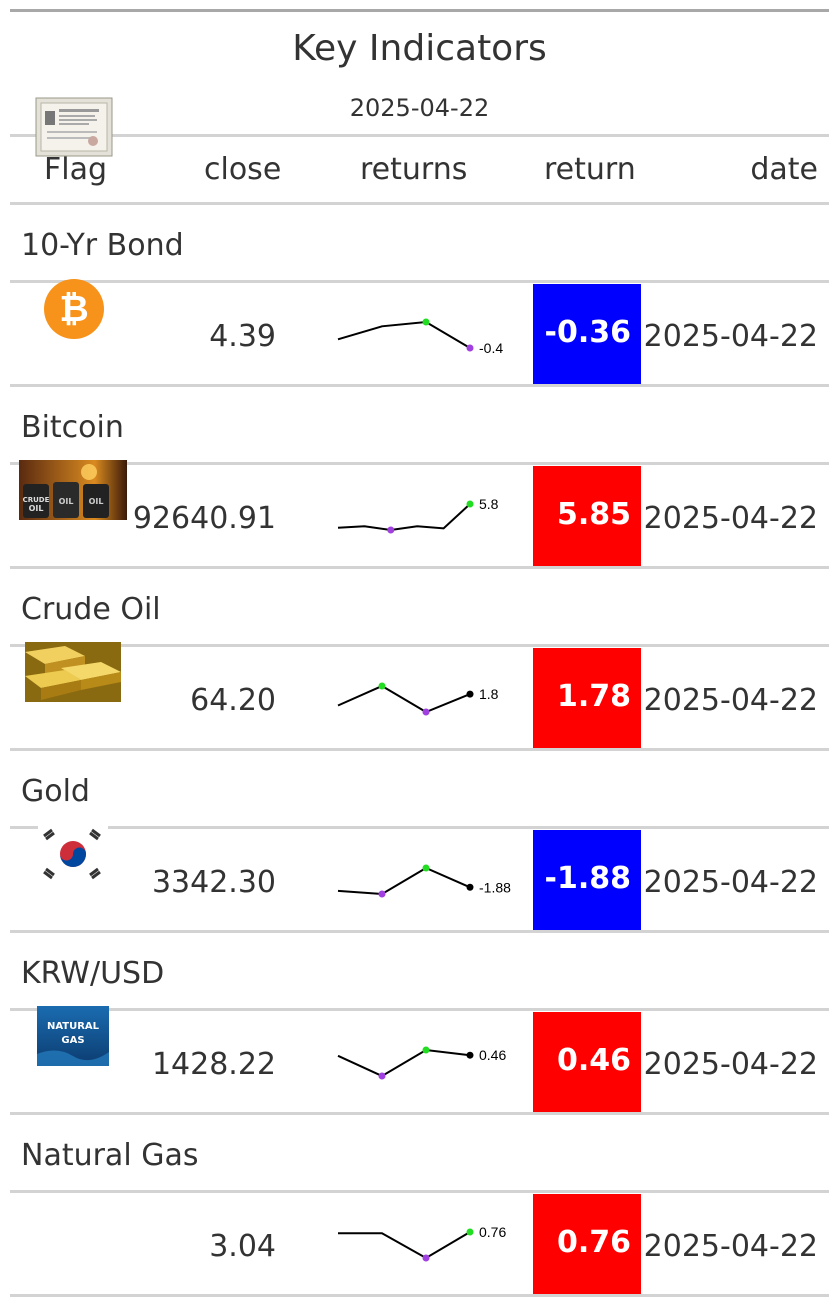 The image size is (838, 1306). What do you see at coordinates (414, 169) in the screenshot?
I see `column-header-returns: returns` at bounding box center [414, 169].